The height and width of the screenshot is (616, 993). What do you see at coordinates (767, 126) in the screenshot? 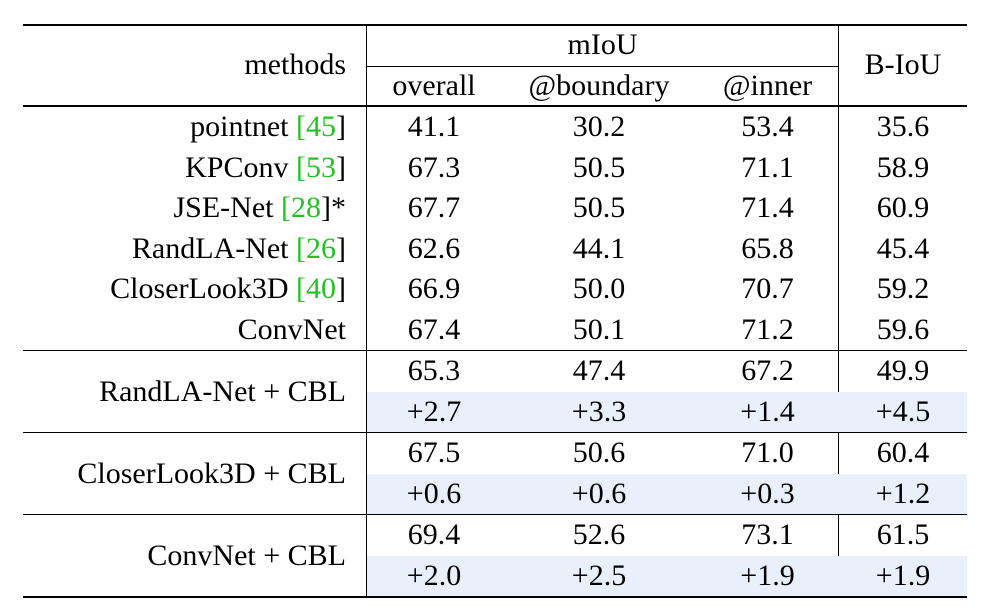
I see `value-inner: 53.4` at bounding box center [767, 126].